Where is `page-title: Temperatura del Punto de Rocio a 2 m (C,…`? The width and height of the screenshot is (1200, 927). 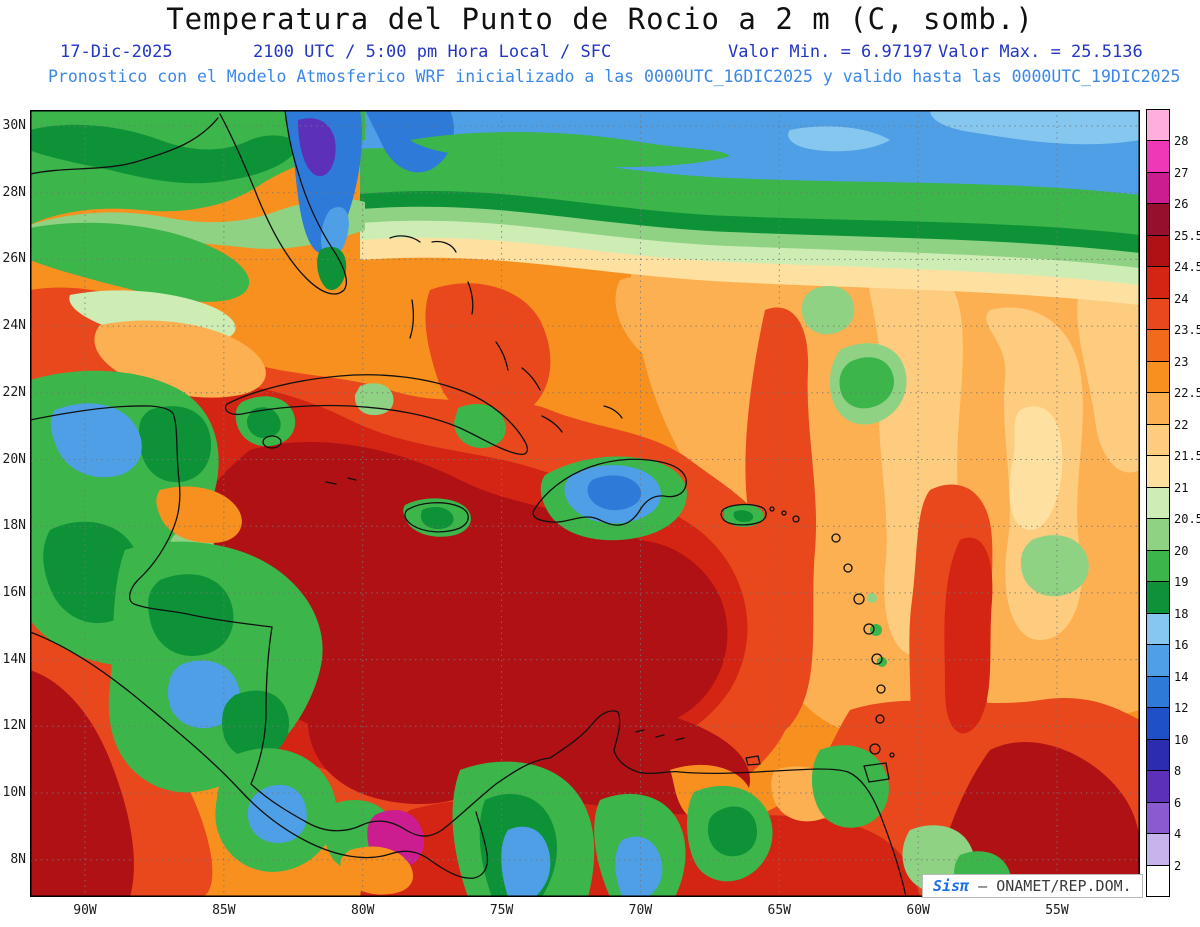
page-title: Temperatura del Punto de Rocio a 2 m (C,… is located at coordinates (600, 19).